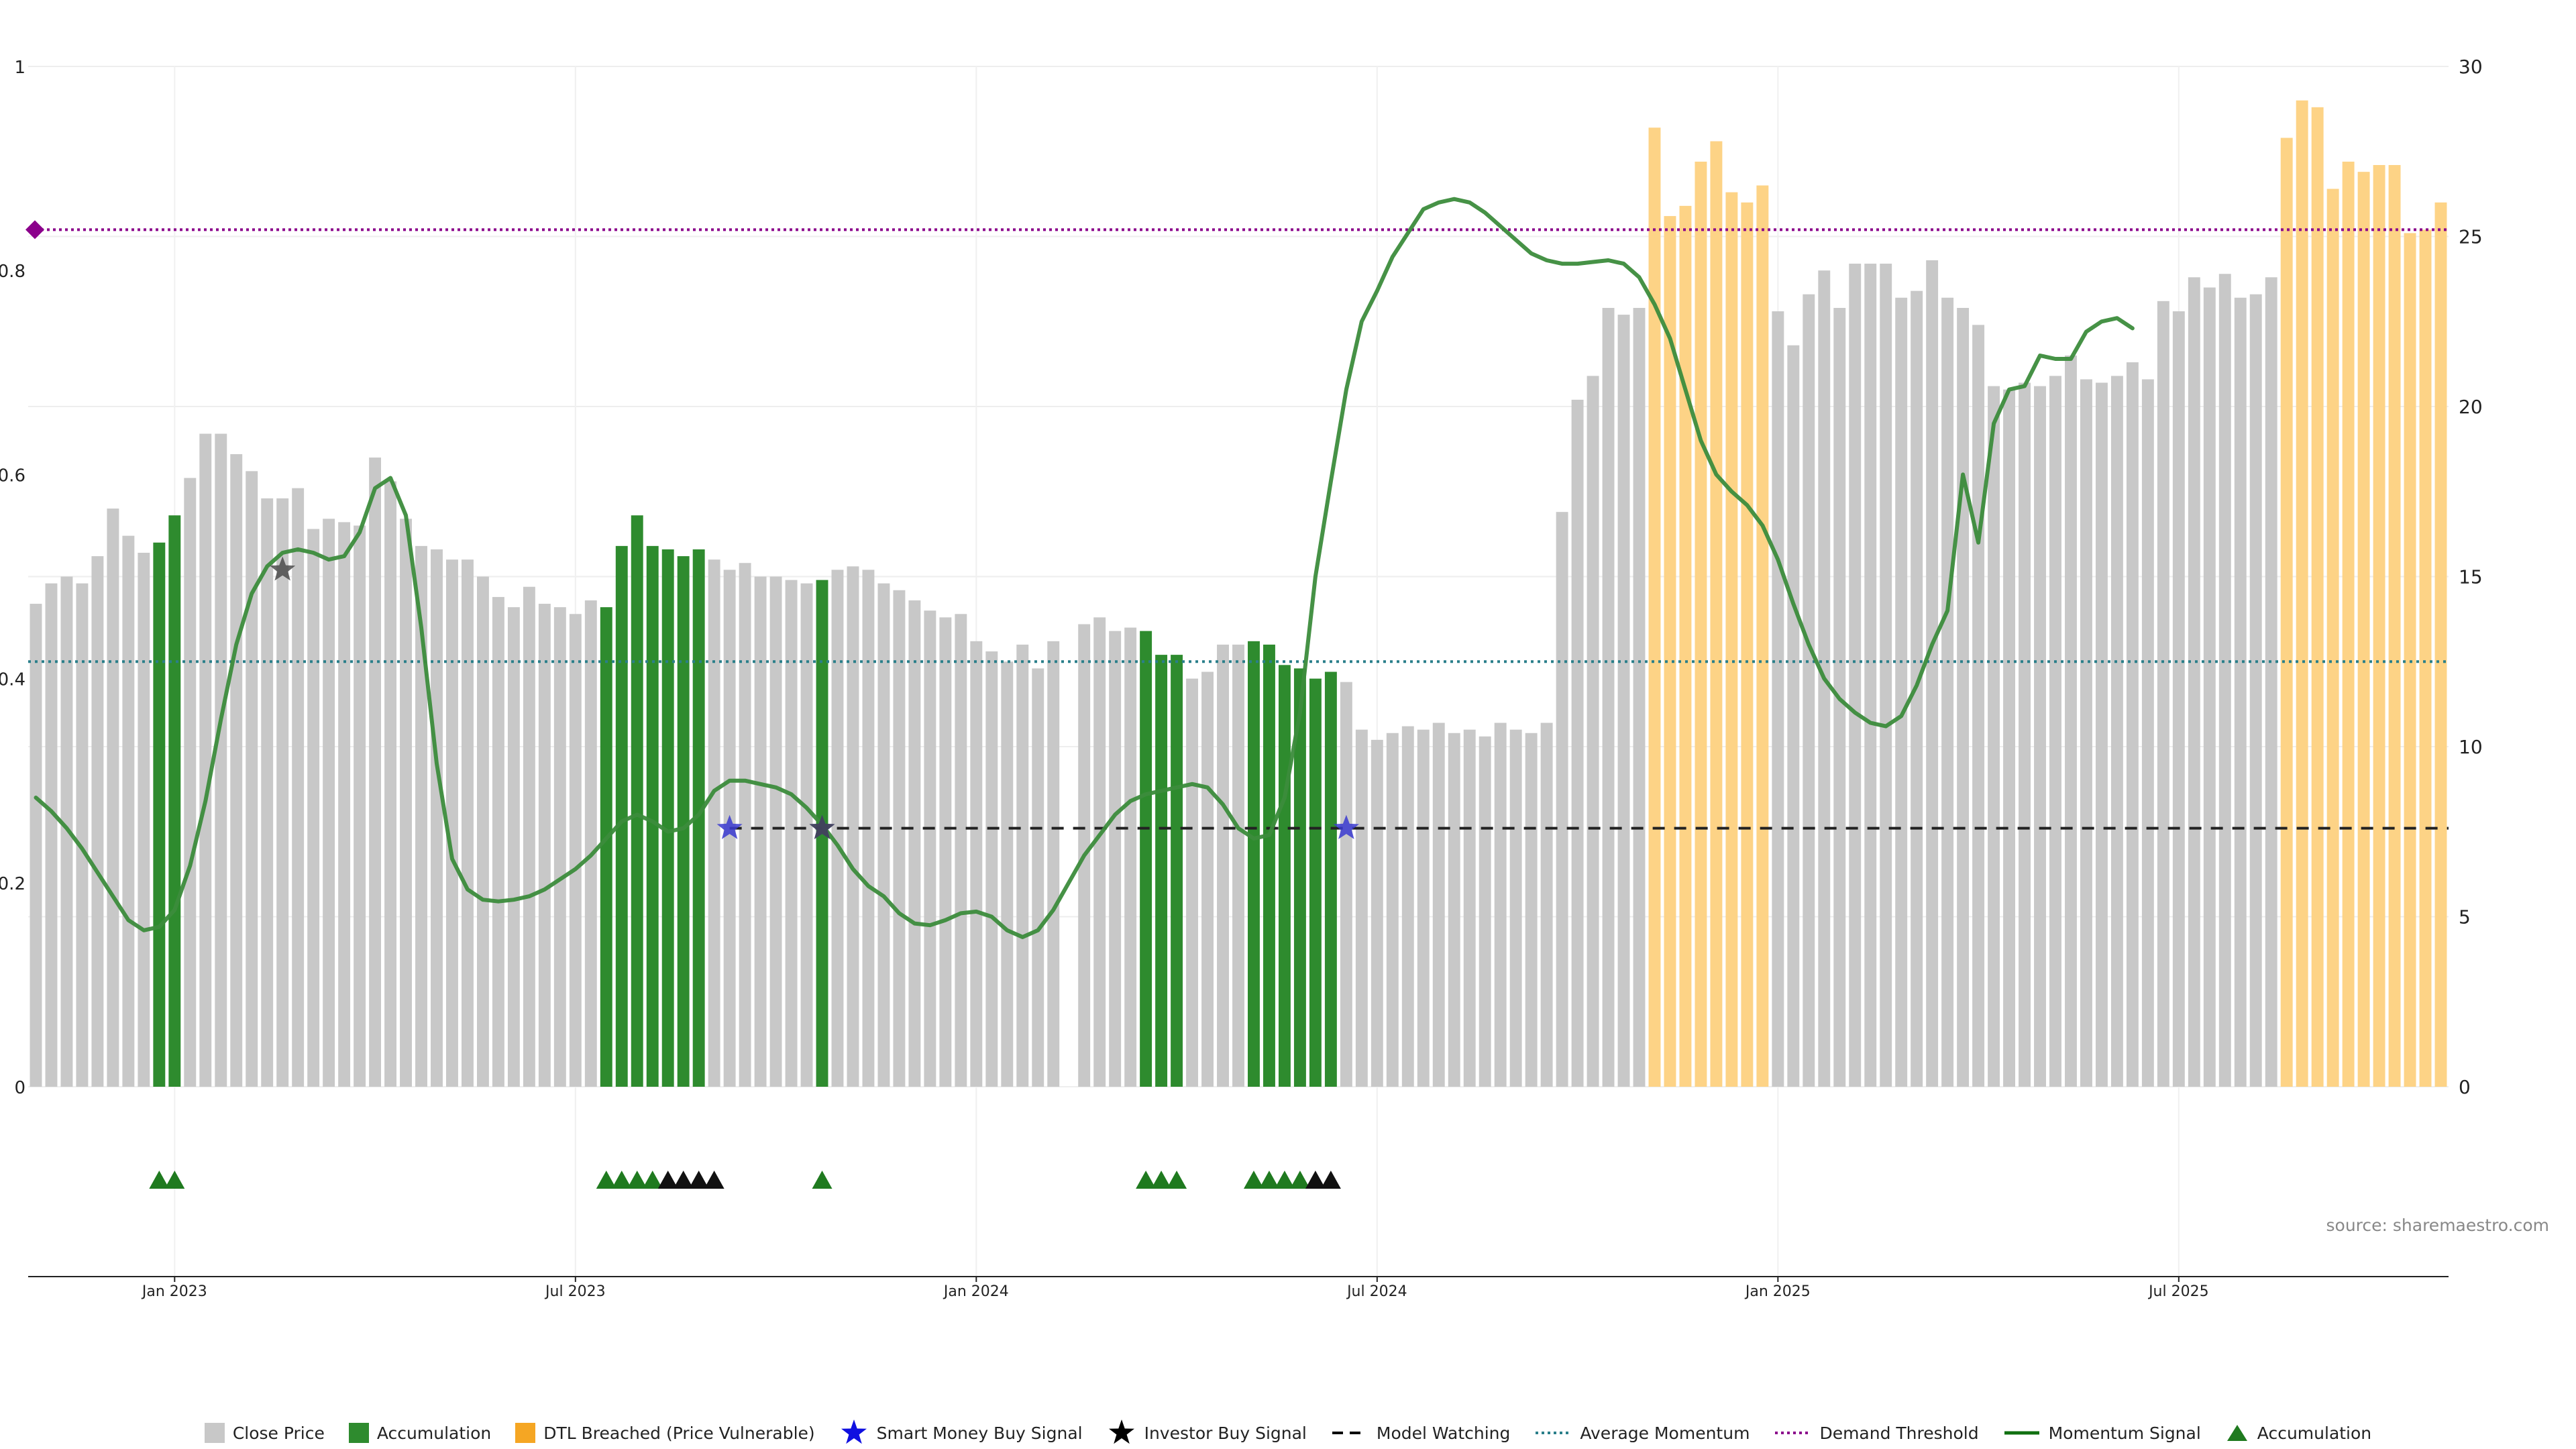 The height and width of the screenshot is (1449, 2576). Describe the element at coordinates (976, 1291) in the screenshot. I see `x-axis-tick-label: Jan 2024` at that location.